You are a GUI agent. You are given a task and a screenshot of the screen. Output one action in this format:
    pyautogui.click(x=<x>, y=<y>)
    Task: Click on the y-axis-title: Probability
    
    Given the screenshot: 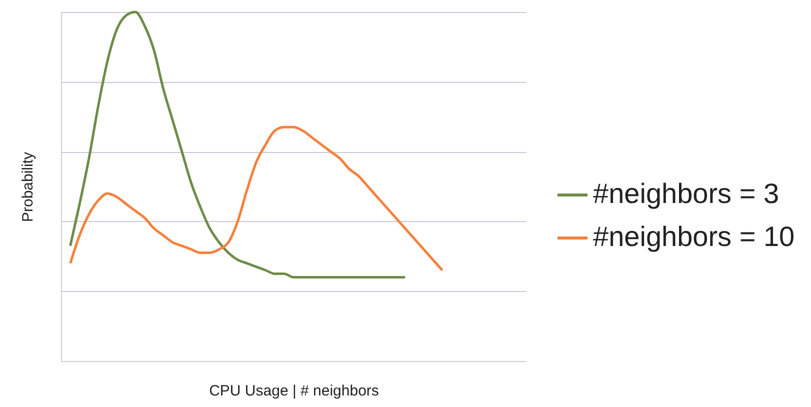 What is the action you would take?
    pyautogui.click(x=28, y=186)
    